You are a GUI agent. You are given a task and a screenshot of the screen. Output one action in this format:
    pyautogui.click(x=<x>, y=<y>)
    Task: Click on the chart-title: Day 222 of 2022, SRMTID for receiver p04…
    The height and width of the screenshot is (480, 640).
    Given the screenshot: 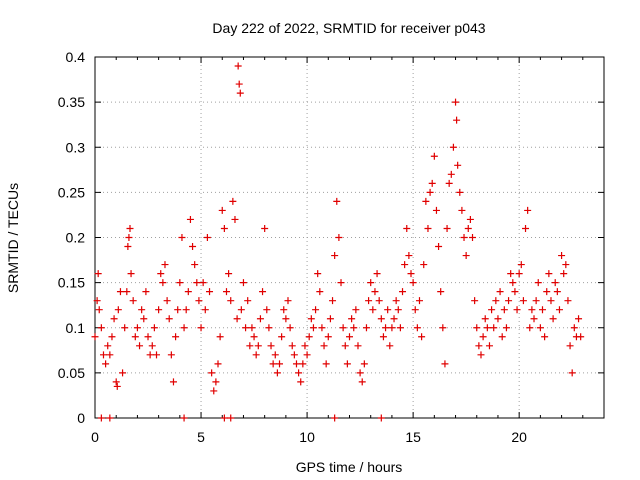 What is the action you would take?
    pyautogui.click(x=348, y=28)
    